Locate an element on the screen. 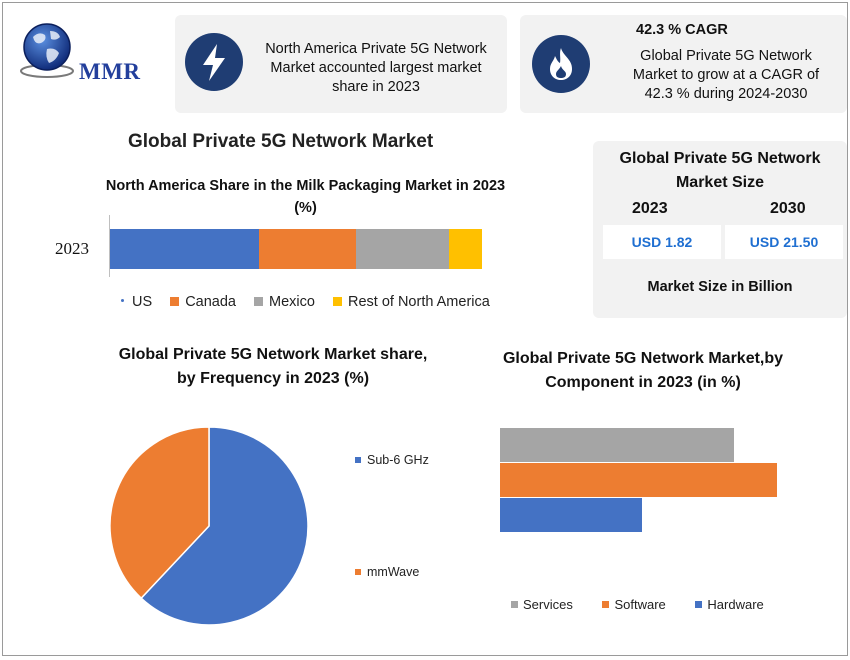 This screenshot has height=660, width=850. component-bar-legend: Services Software Hardware is located at coordinates (650, 604).